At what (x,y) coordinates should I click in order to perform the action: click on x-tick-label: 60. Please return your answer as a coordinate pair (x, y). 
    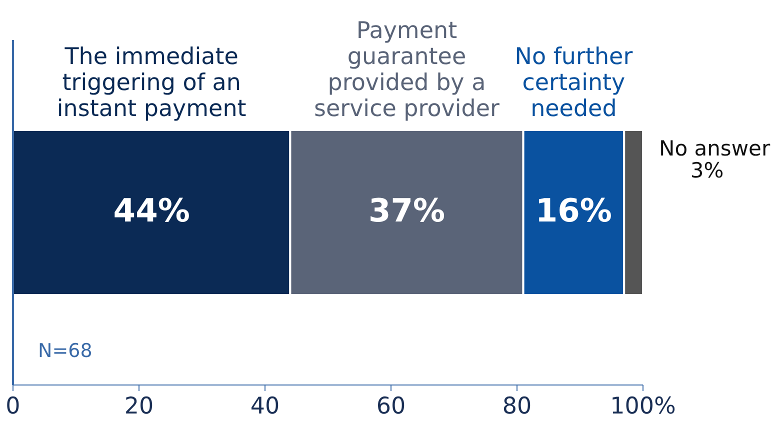
    Looking at the image, I should click on (391, 406).